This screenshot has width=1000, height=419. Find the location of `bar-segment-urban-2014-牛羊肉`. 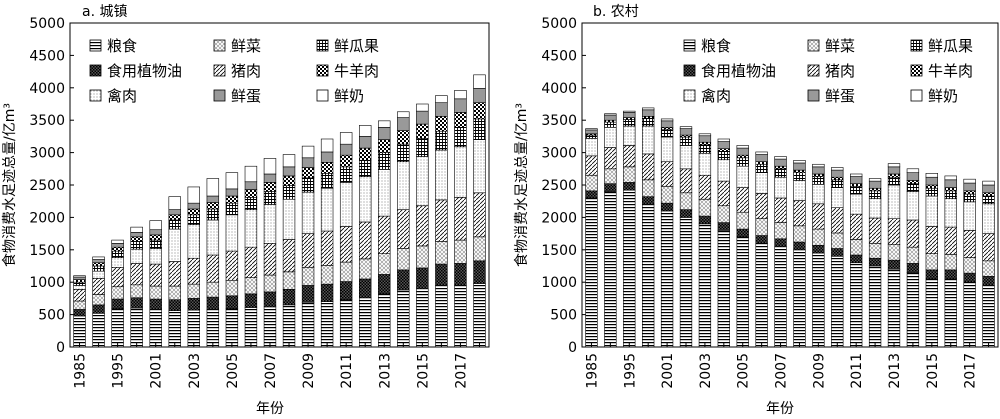

bar-segment-urban-2014-牛羊肉 is located at coordinates (403, 137).